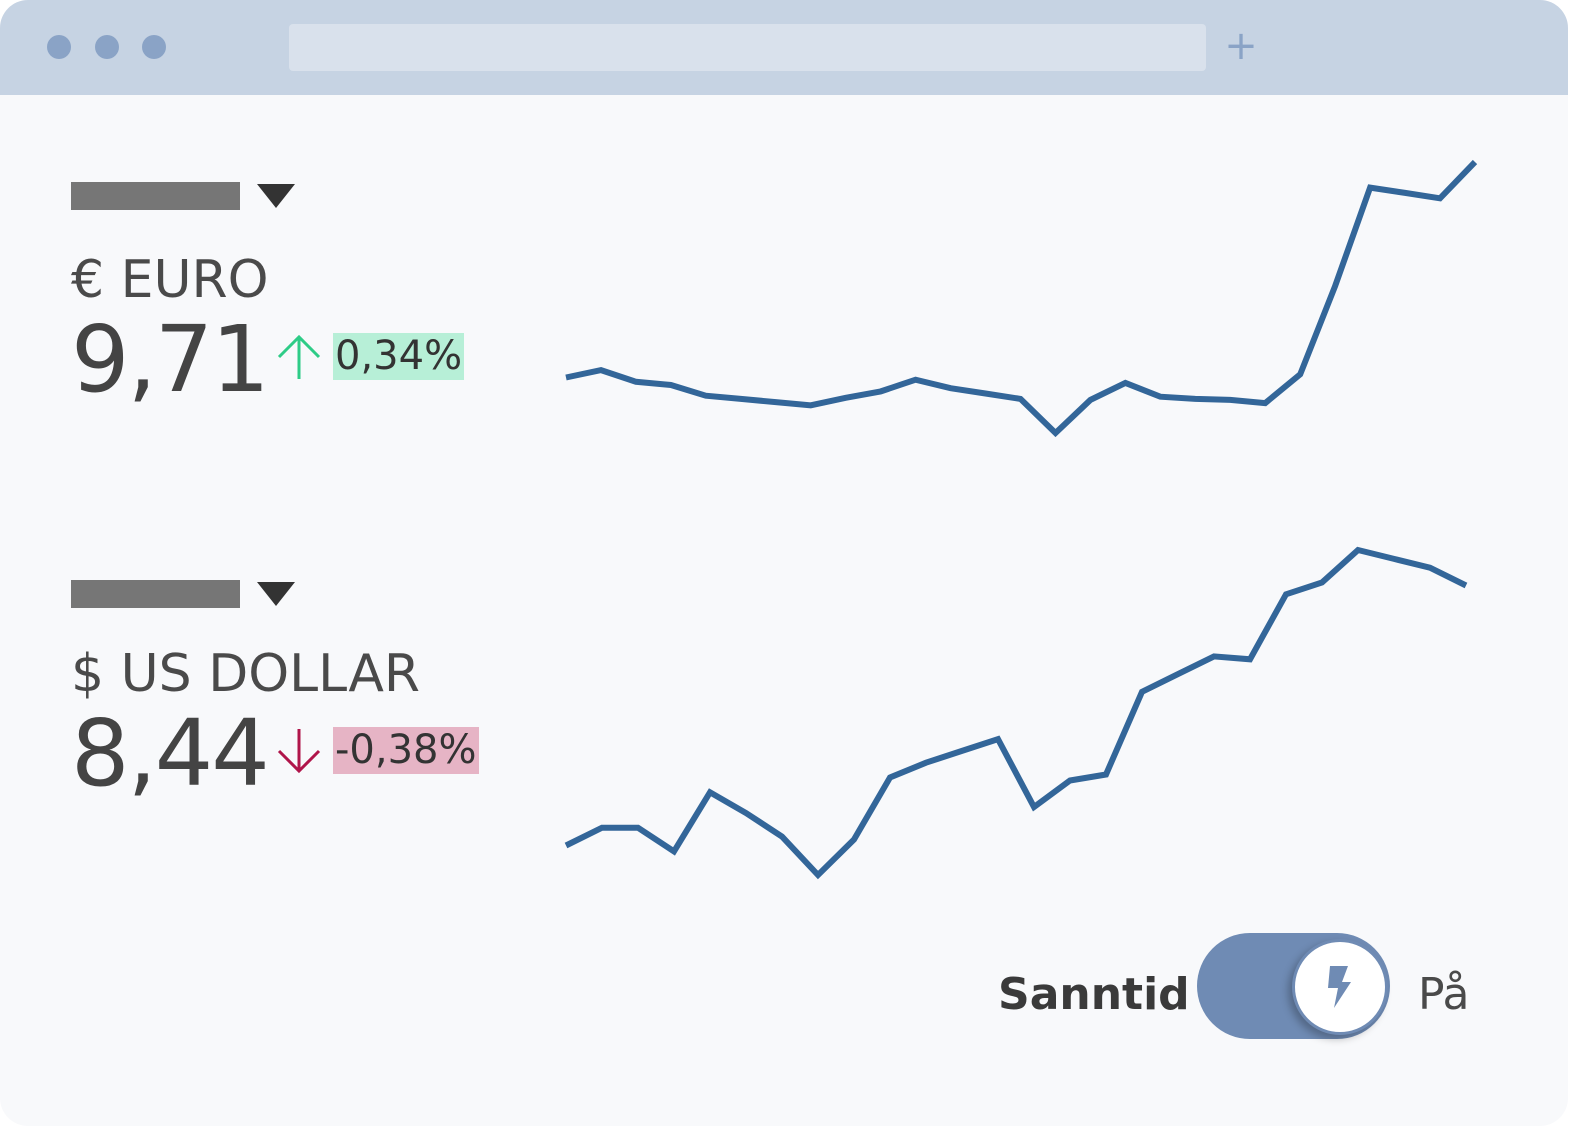 This screenshot has width=1584, height=1136. Describe the element at coordinates (170, 280) in the screenshot. I see `currency-name: € EURO` at that location.